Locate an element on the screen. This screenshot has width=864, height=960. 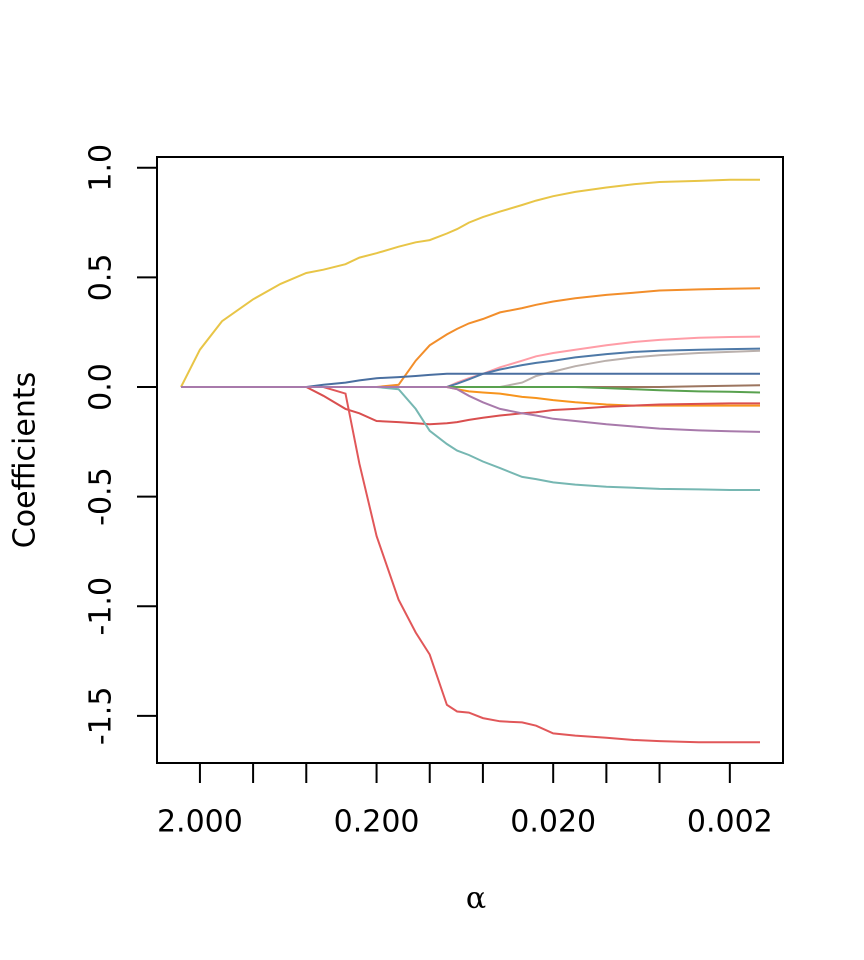
y-tick-label: 1.0 is located at coordinates (101, 168).